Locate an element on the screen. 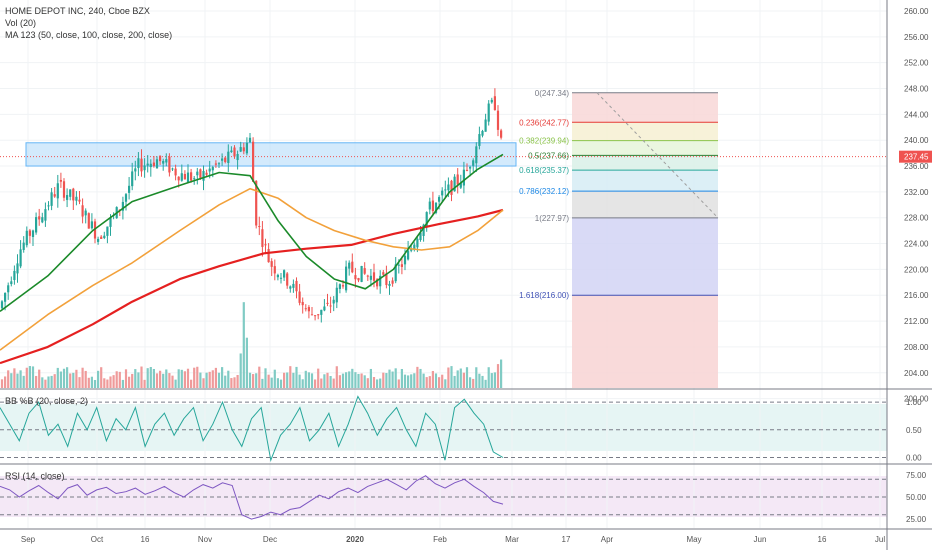 The image size is (932, 555). price-tick-label: 236.00 is located at coordinates (916, 166).